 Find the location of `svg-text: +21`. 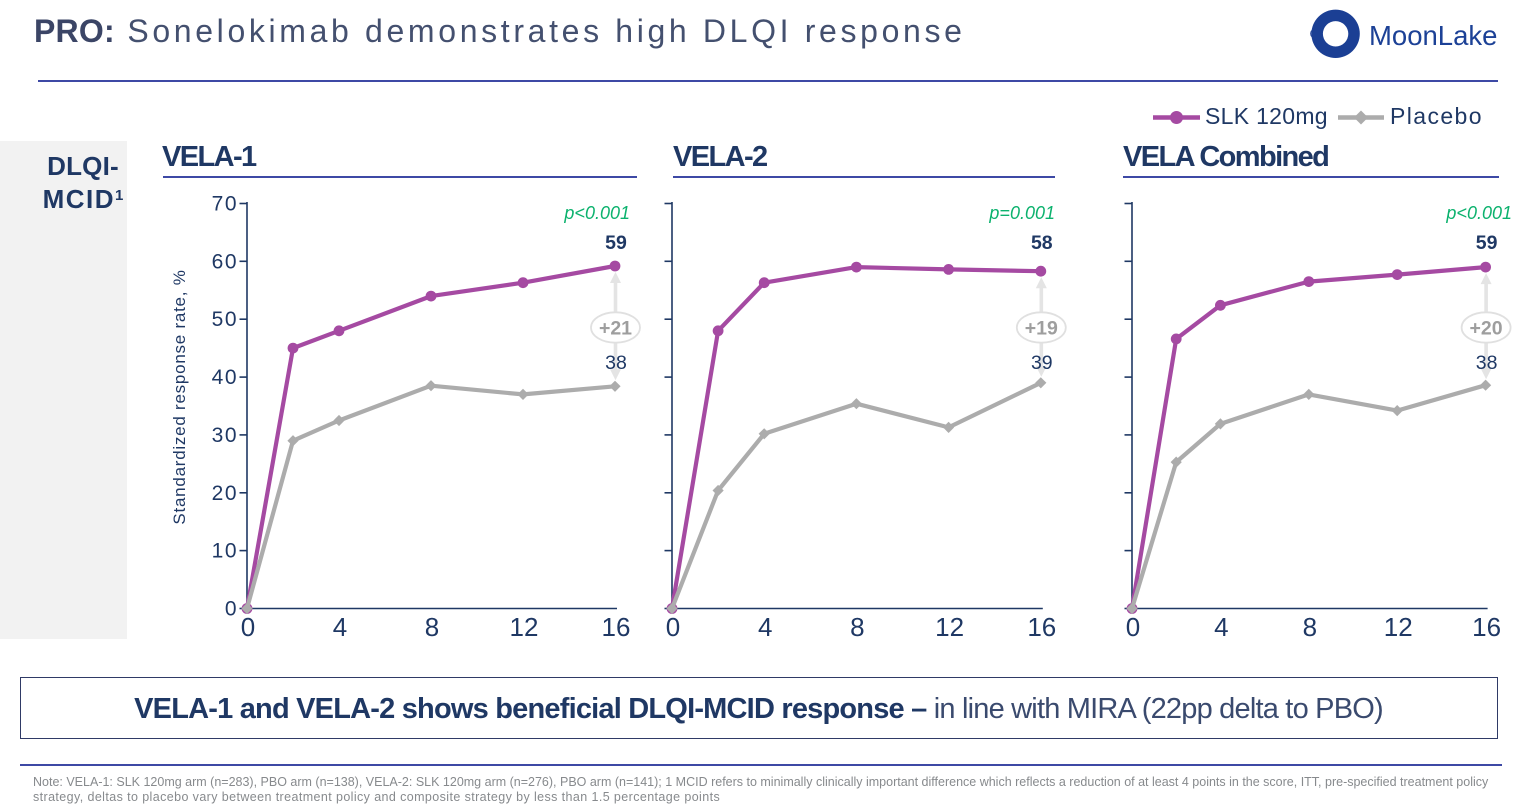

svg-text: +21 is located at coordinates (615, 329).